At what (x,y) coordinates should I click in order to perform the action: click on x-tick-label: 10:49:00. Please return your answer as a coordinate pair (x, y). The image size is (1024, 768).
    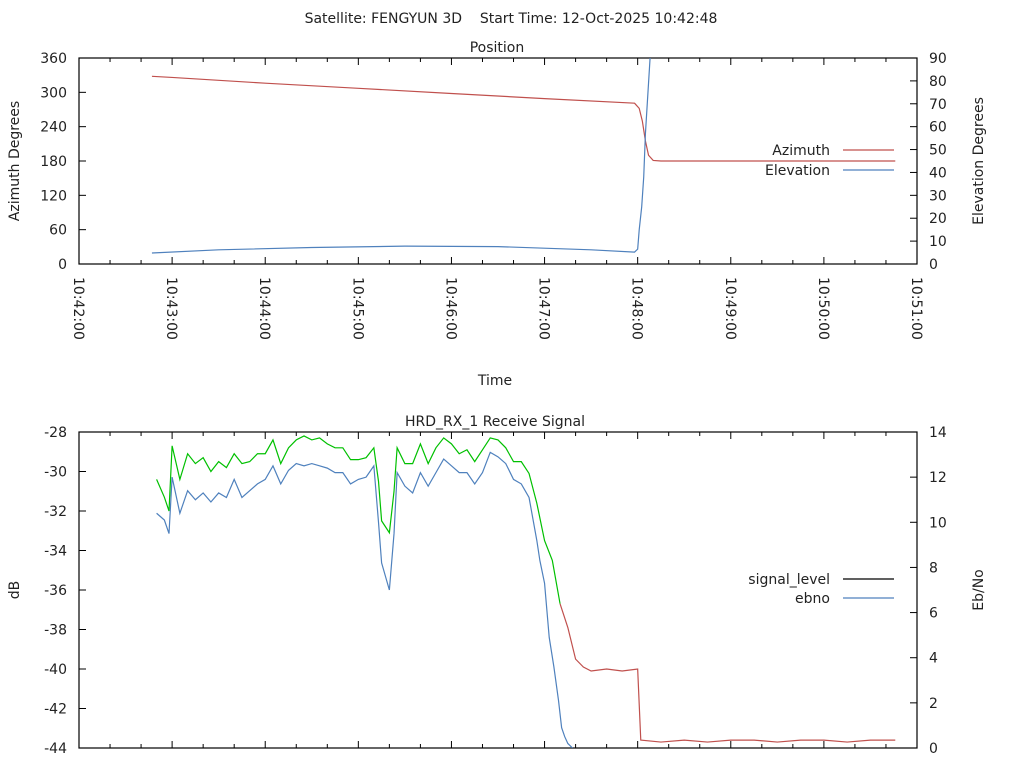
    Looking at the image, I should click on (730, 308).